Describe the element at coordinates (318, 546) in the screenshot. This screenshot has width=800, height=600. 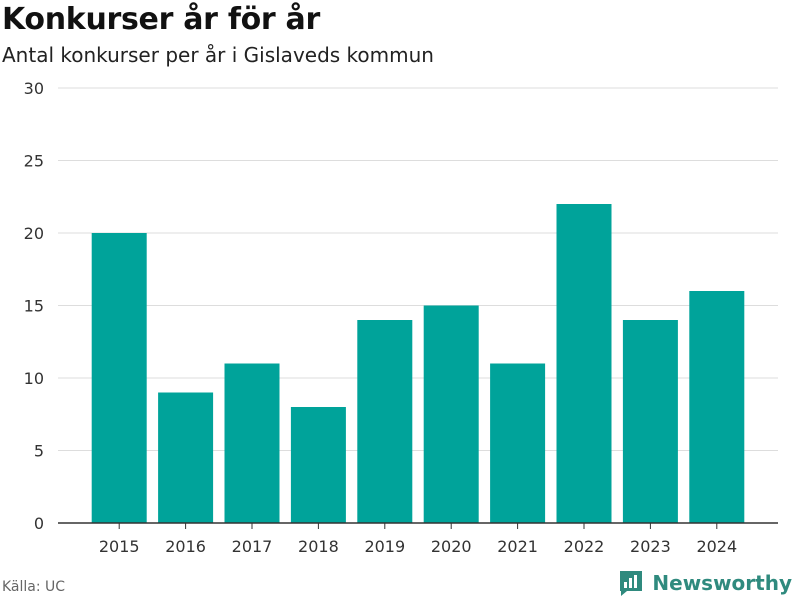
I see `x-tick-label: 2018` at that location.